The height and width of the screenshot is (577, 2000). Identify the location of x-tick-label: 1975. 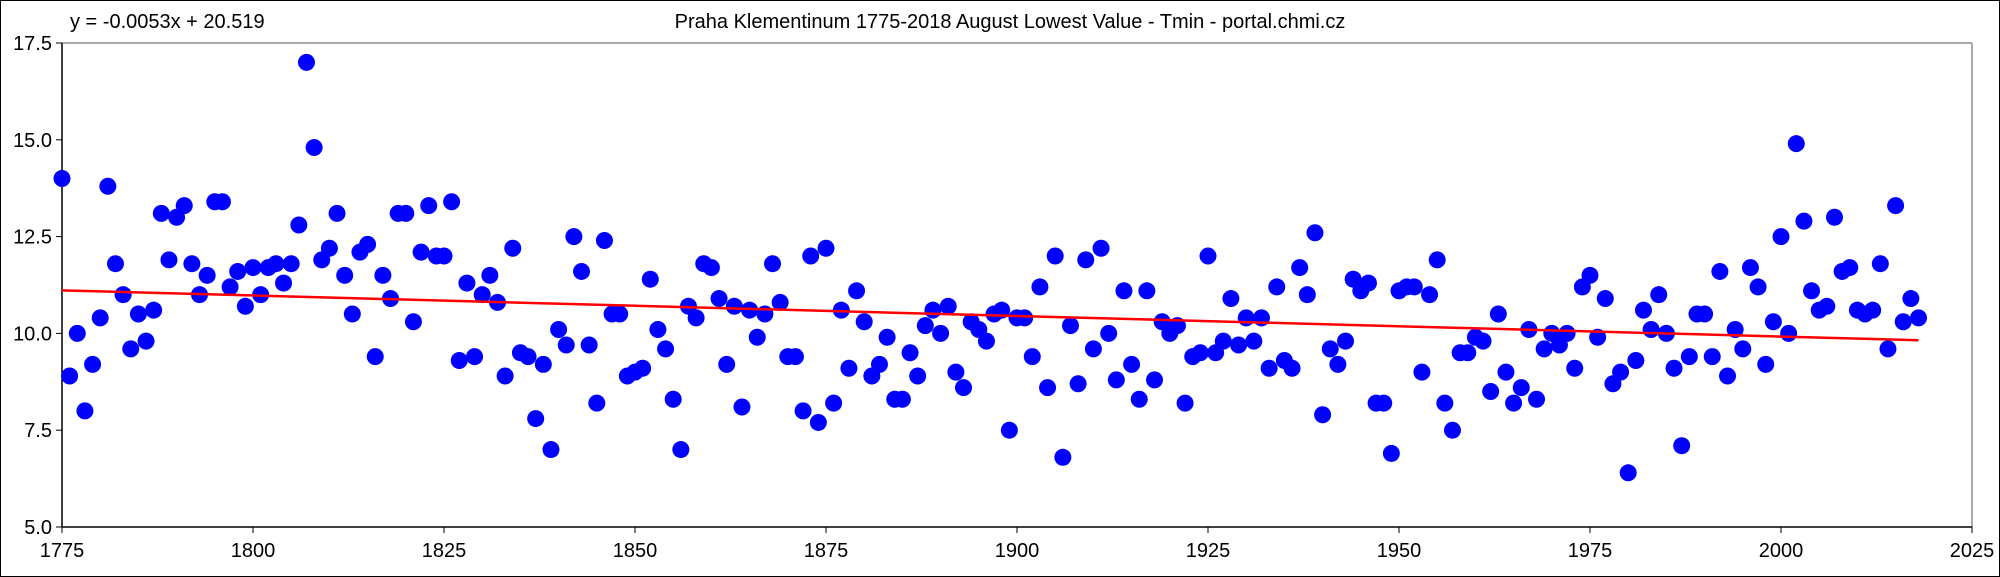
(1590, 551).